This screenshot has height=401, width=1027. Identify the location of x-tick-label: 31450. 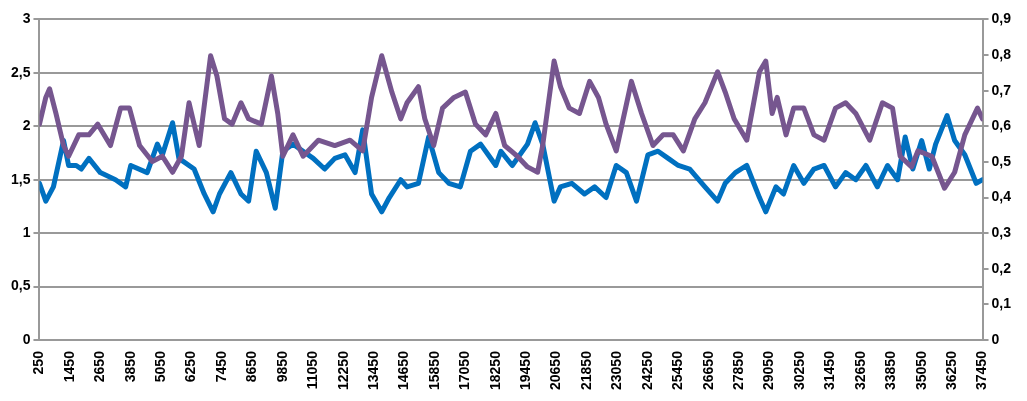
(829, 370).